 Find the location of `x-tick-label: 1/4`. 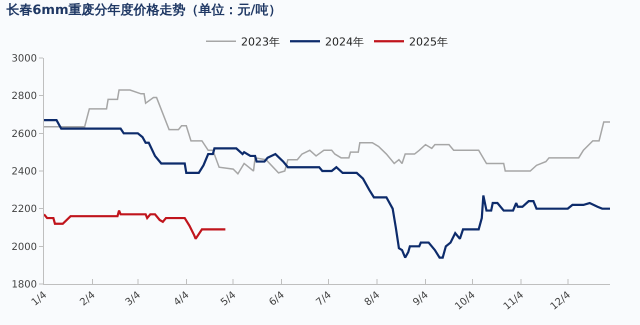

x-tick-label: 1/4 is located at coordinates (40, 299).